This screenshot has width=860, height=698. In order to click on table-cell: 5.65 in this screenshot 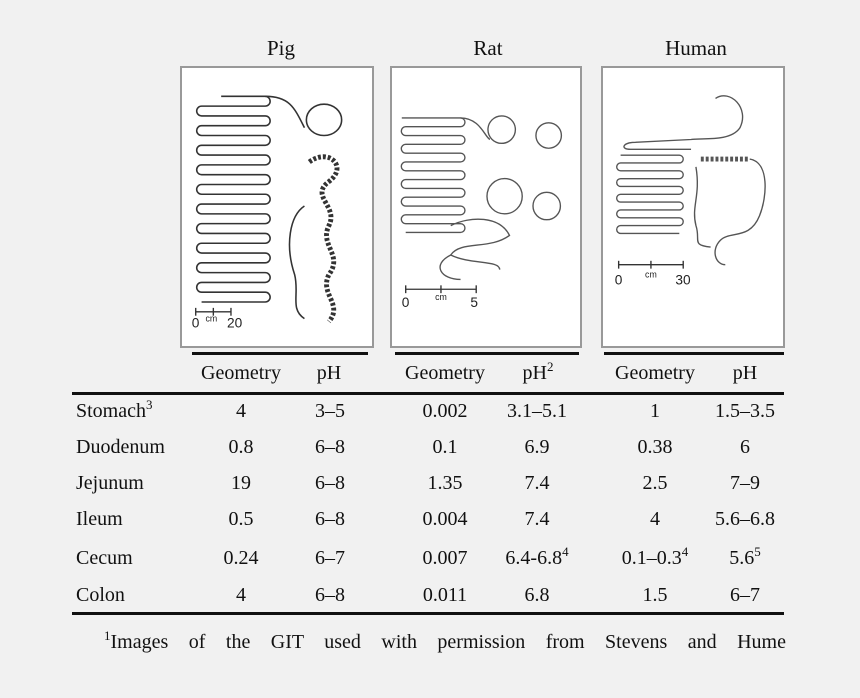, I will do `click(745, 556)`.